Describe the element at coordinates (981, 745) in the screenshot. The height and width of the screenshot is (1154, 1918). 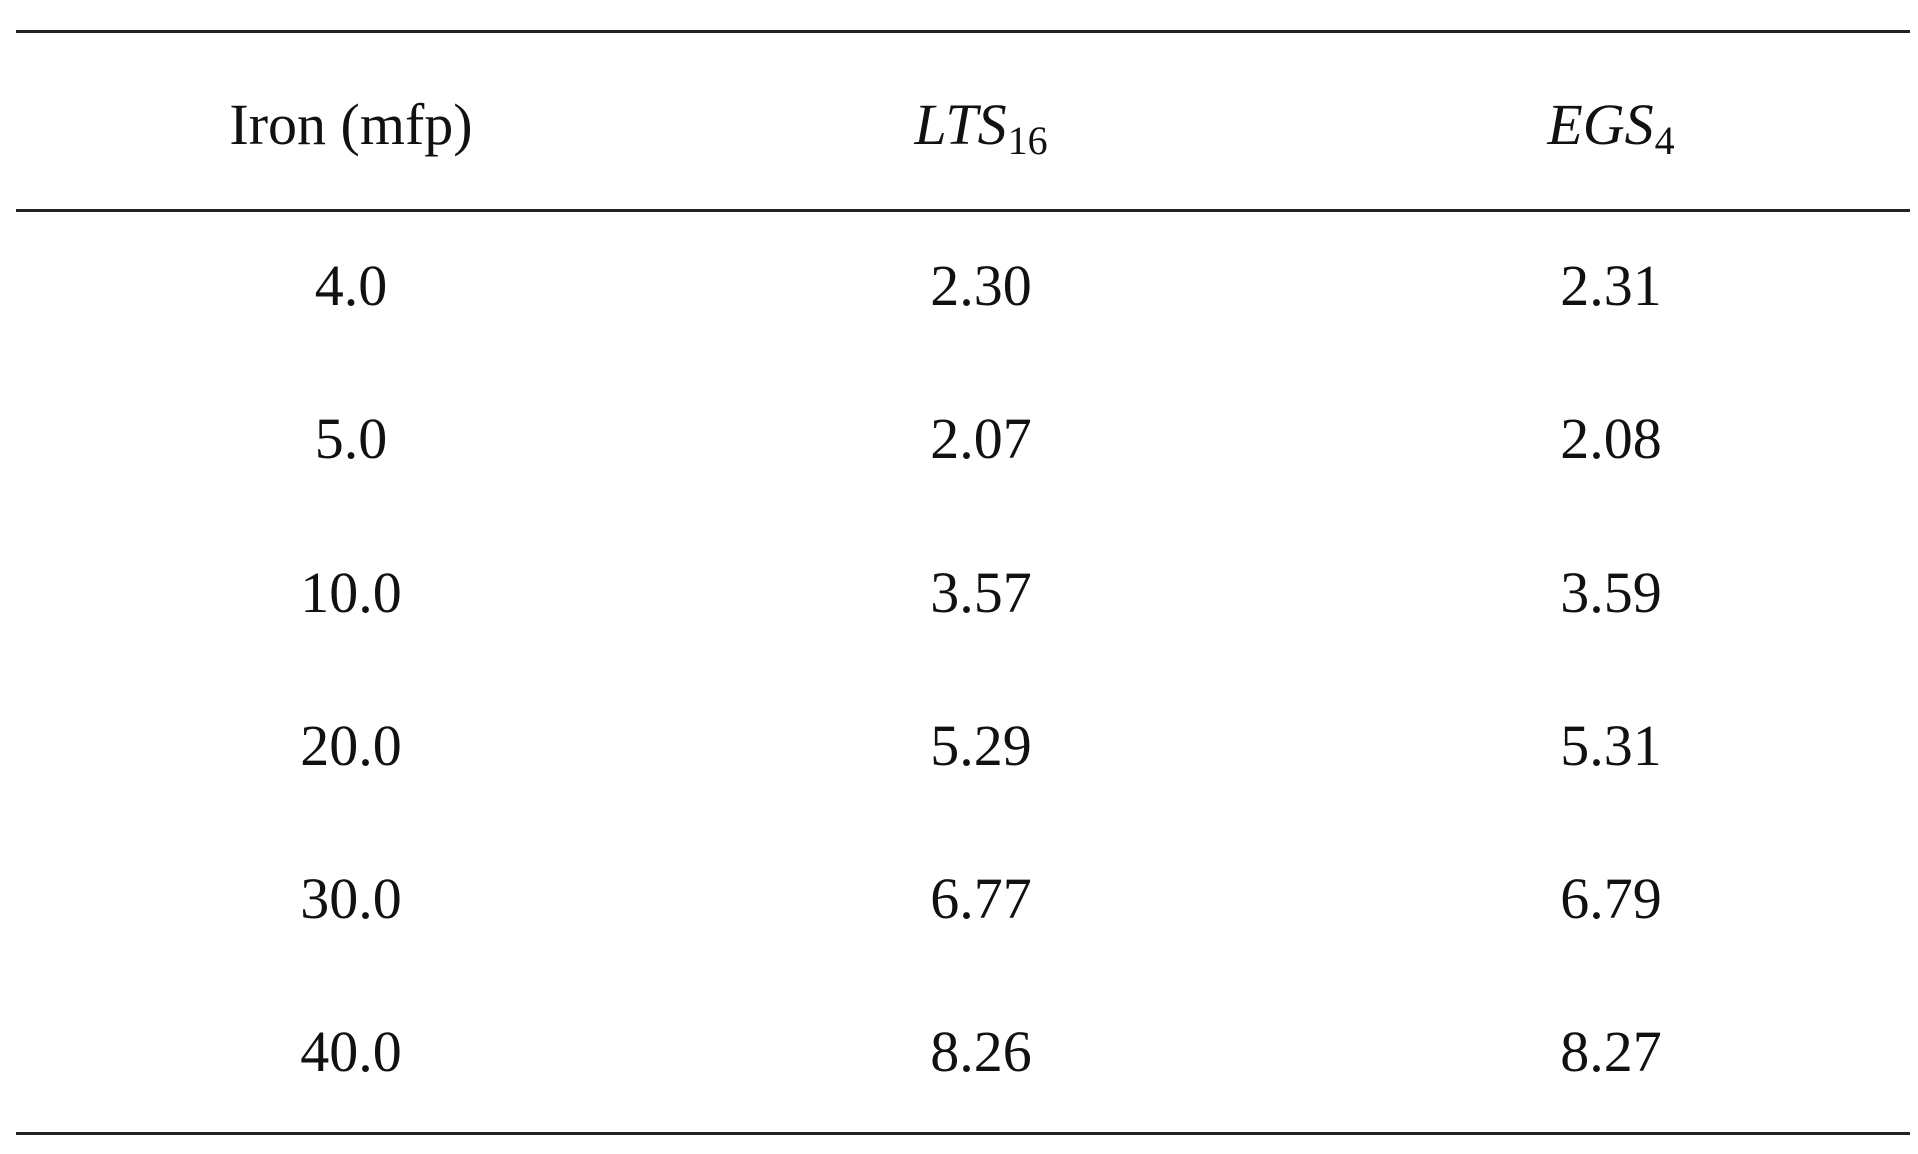
I see `cell-lts16: 5.29` at that location.